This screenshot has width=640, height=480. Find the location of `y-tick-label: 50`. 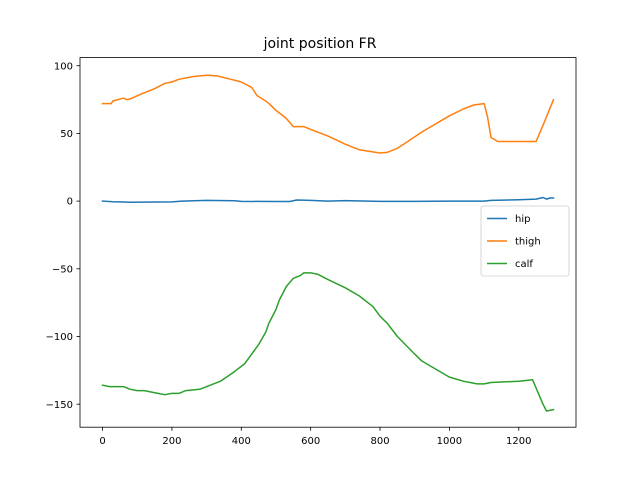

y-tick-label: 50 is located at coordinates (66, 134).